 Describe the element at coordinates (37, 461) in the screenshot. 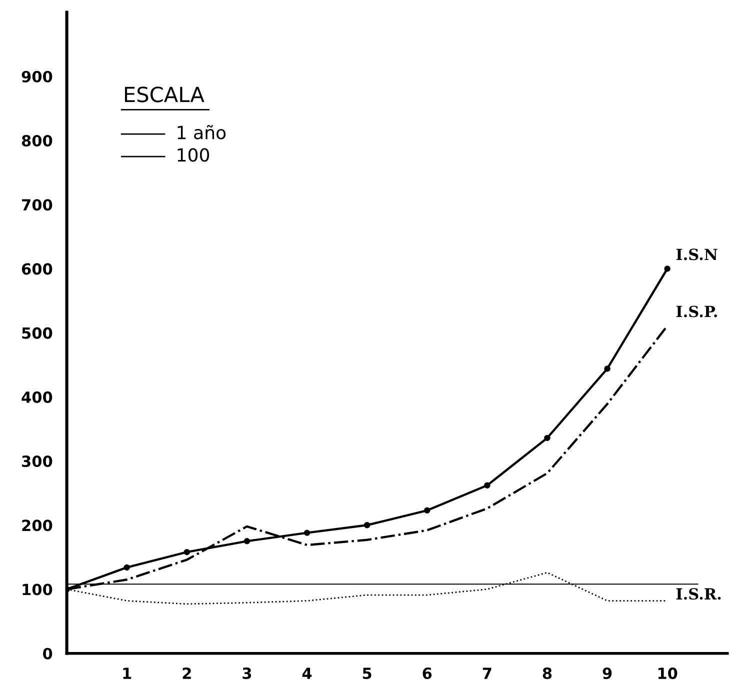

I see `y-tick-label: 300` at that location.